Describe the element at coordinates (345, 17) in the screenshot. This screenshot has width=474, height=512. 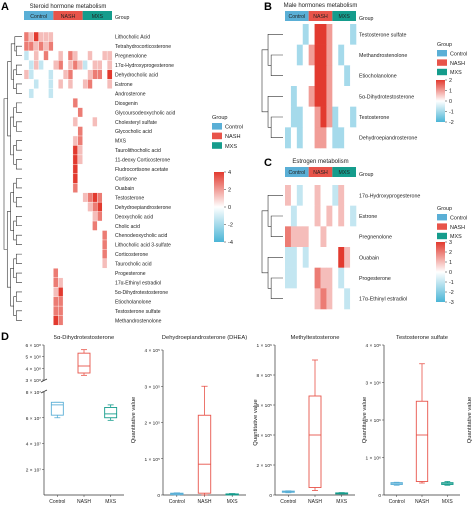
I see `b-group-label: MXS` at that location.